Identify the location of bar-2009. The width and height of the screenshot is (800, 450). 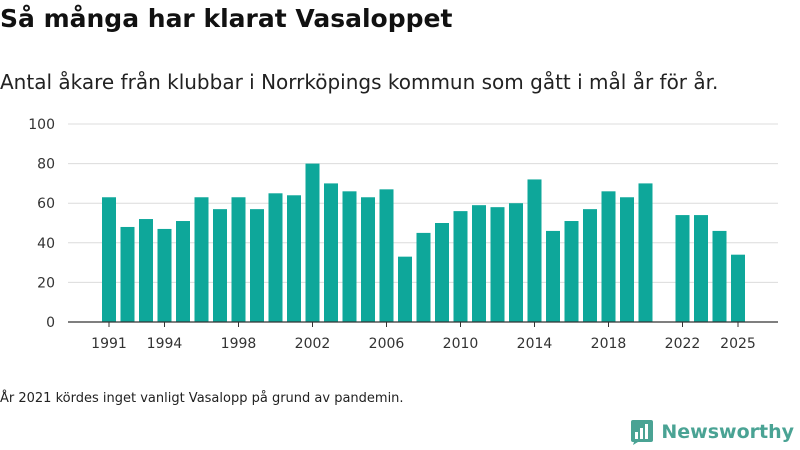
(442, 272).